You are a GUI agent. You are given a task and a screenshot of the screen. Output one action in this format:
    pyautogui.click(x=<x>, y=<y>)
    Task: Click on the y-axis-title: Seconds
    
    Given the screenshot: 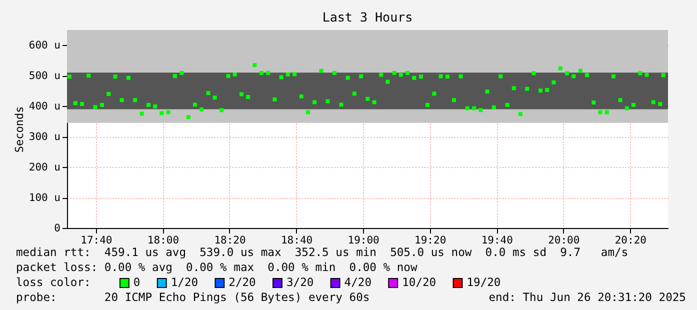 What is the action you would take?
    pyautogui.click(x=19, y=129)
    